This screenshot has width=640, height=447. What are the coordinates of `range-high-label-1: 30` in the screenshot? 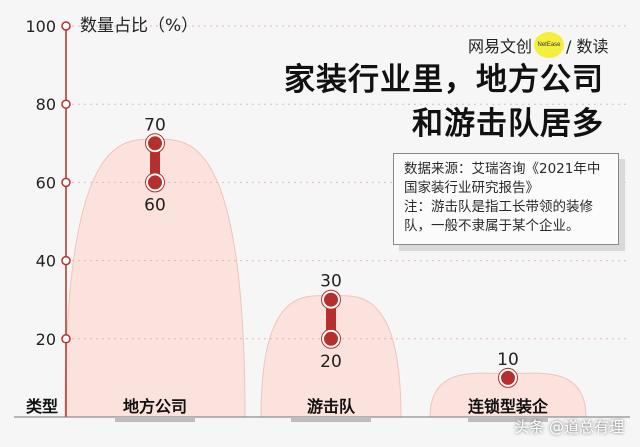 It's located at (331, 282).